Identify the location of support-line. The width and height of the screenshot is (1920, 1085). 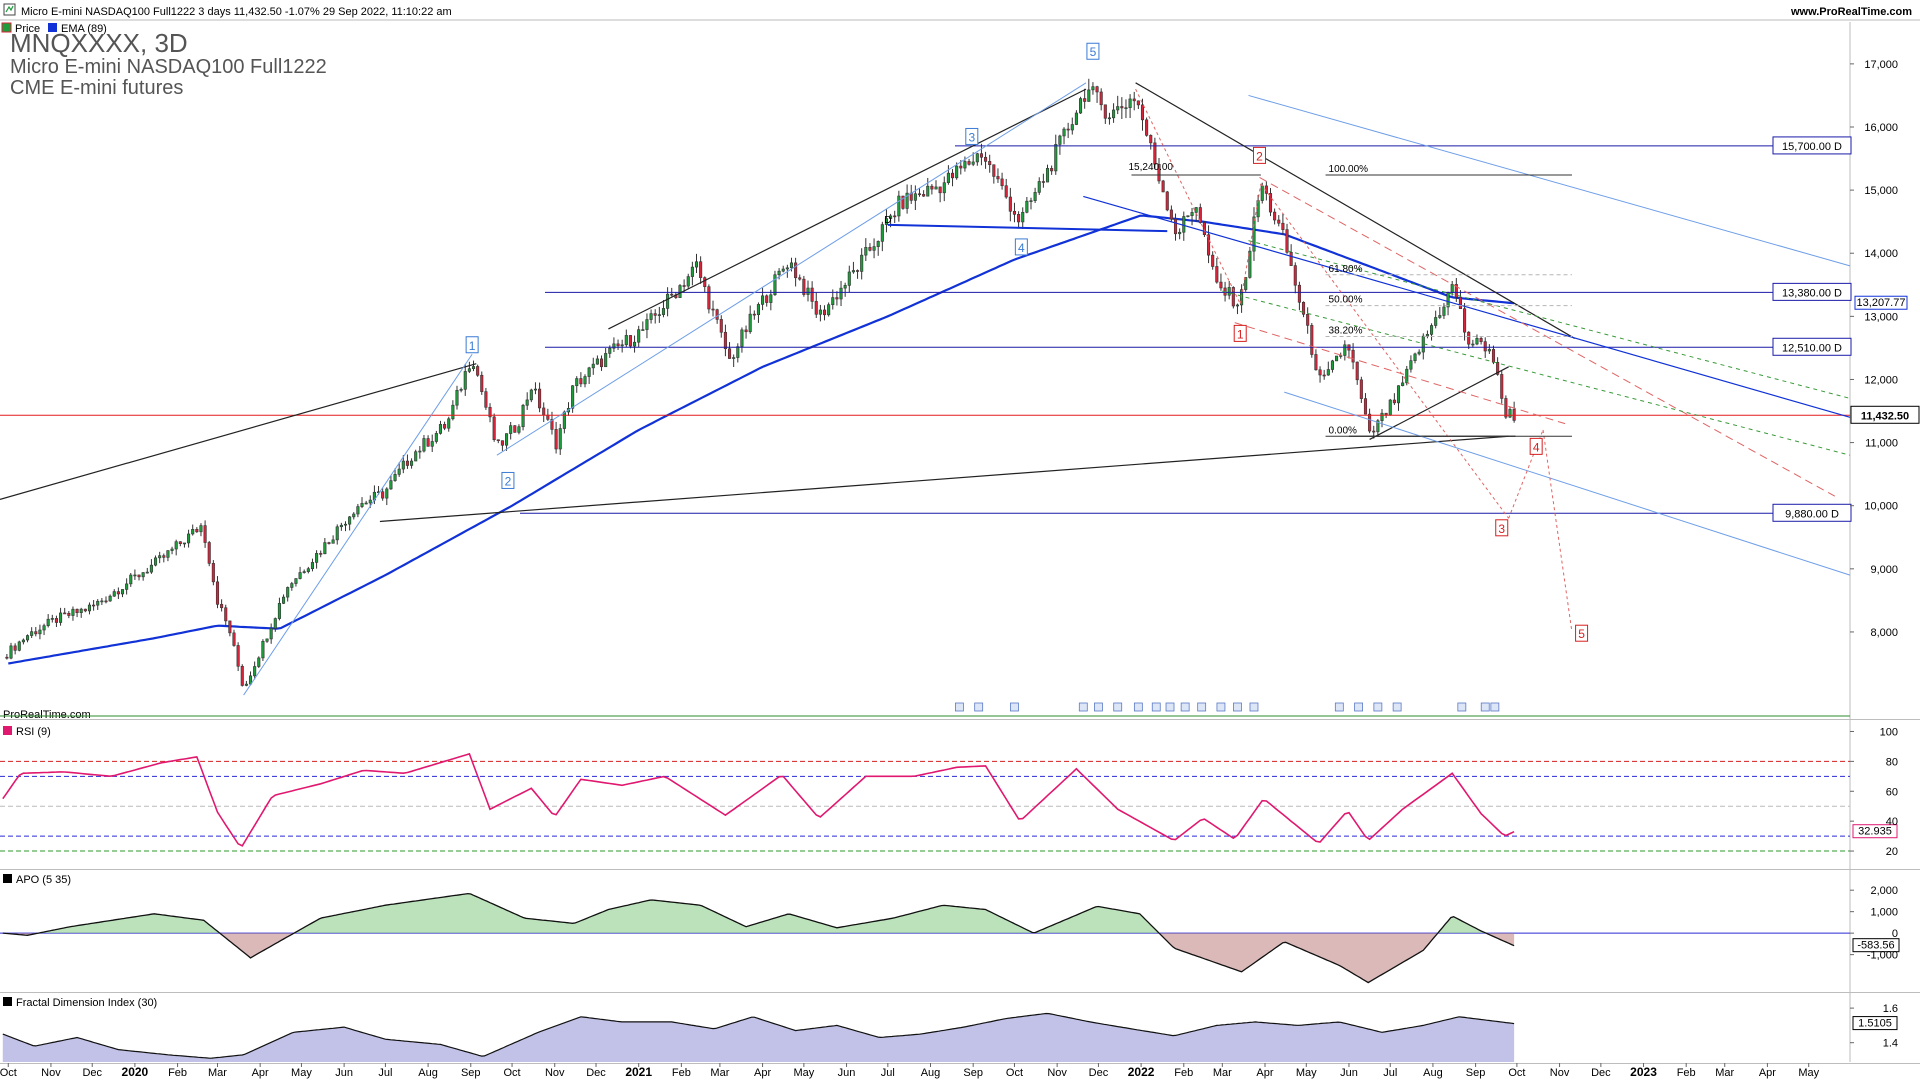
(1027, 228).